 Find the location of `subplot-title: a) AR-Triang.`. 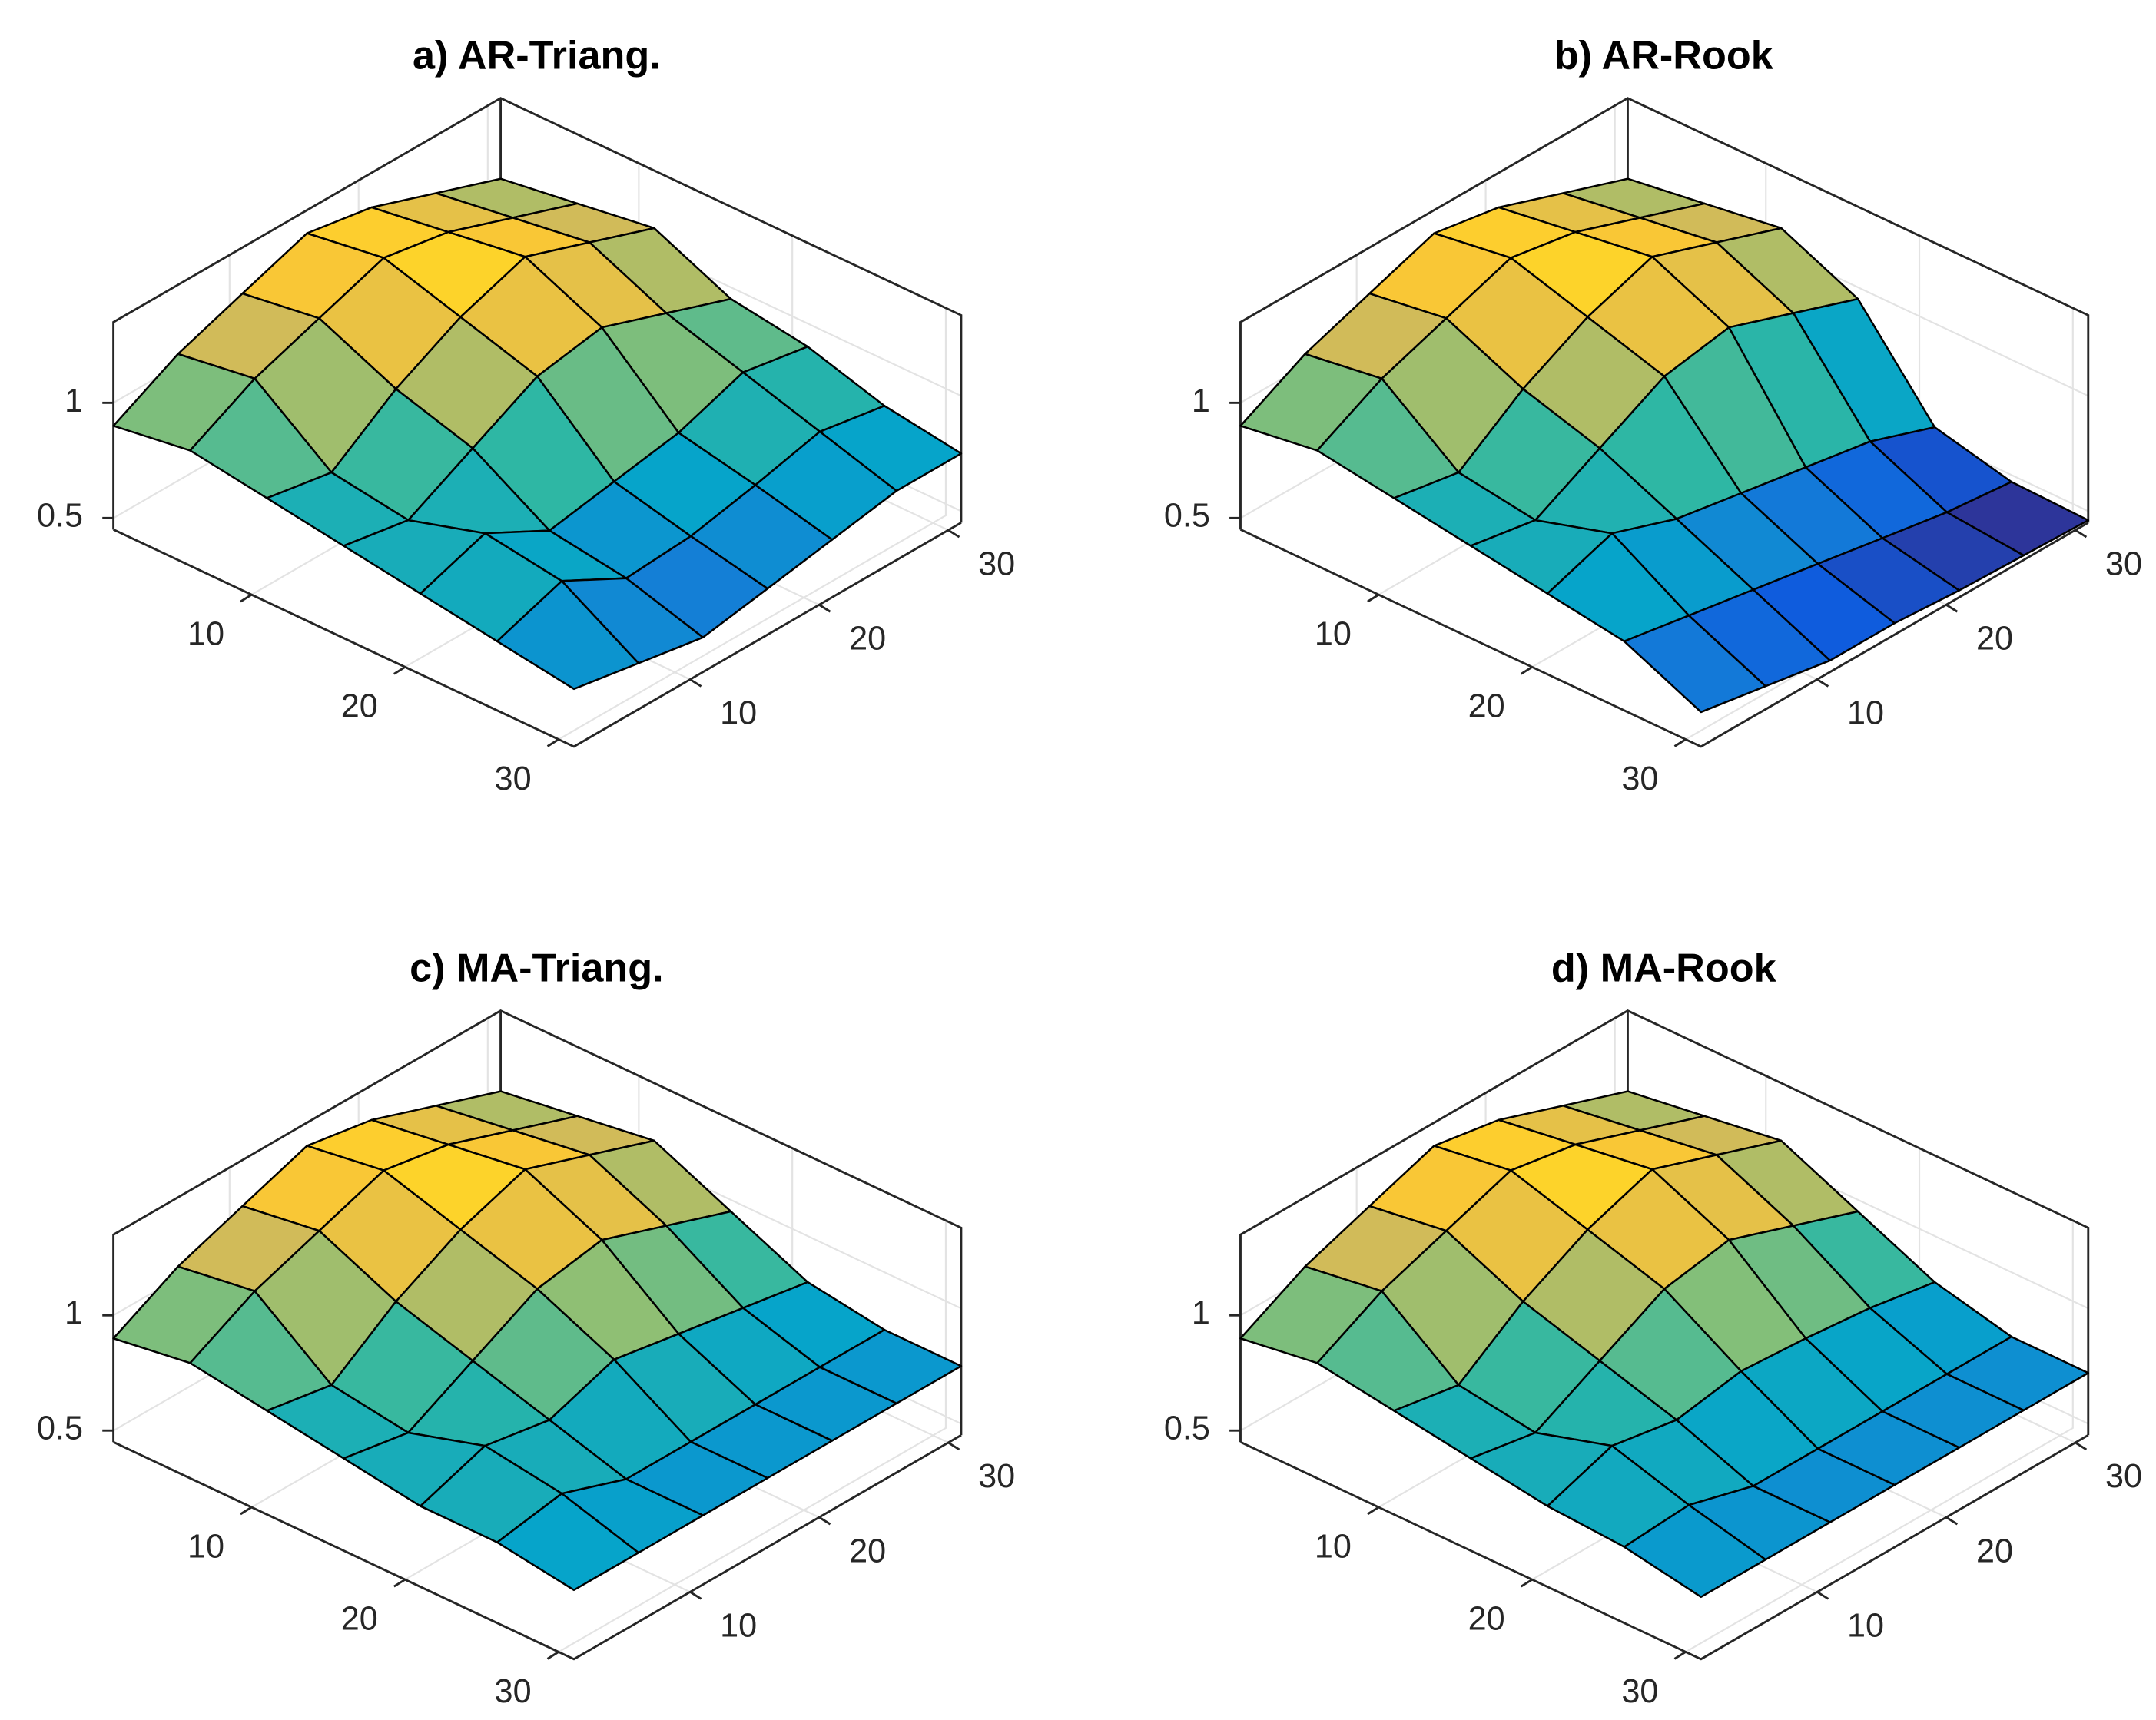

subplot-title: a) AR-Triang. is located at coordinates (537, 55).